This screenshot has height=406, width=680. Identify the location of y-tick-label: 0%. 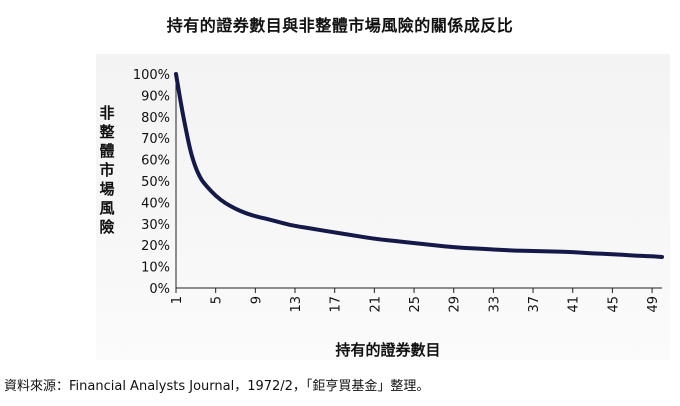
(159, 289).